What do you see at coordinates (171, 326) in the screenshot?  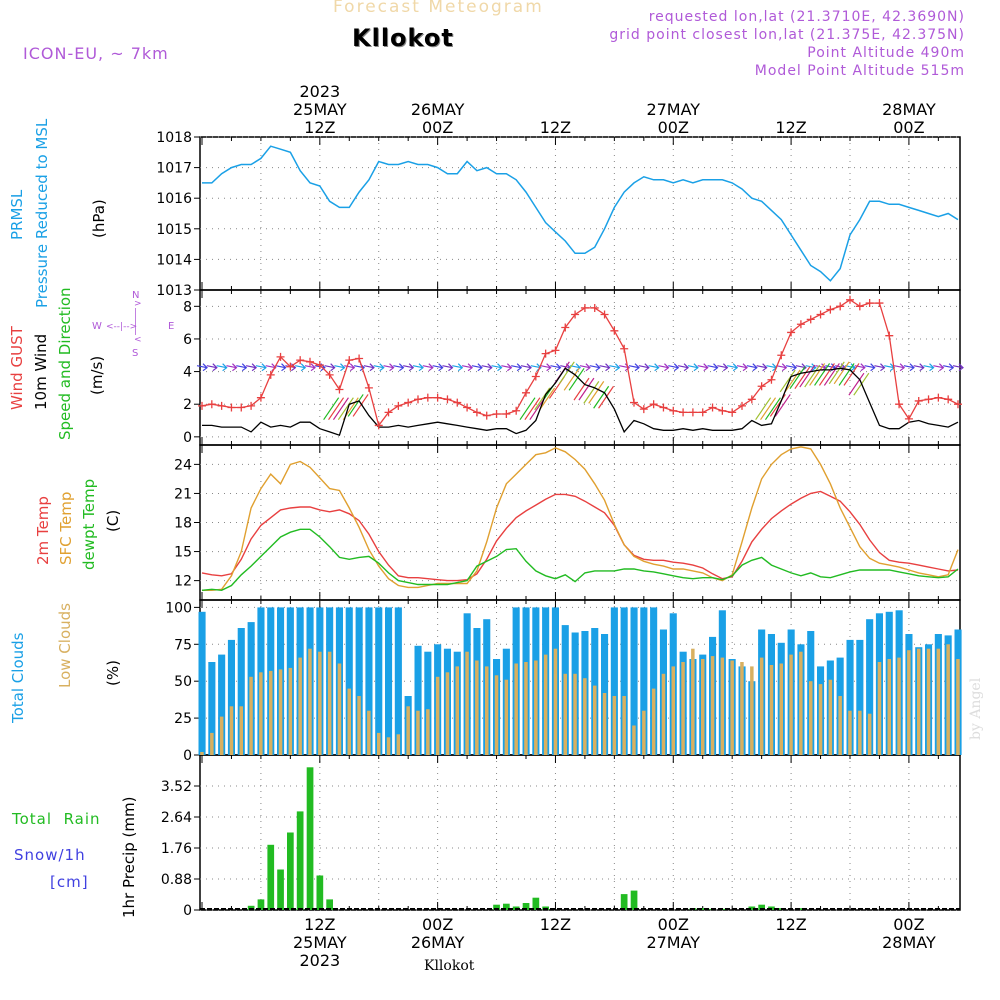 I see `compass-e: E` at bounding box center [171, 326].